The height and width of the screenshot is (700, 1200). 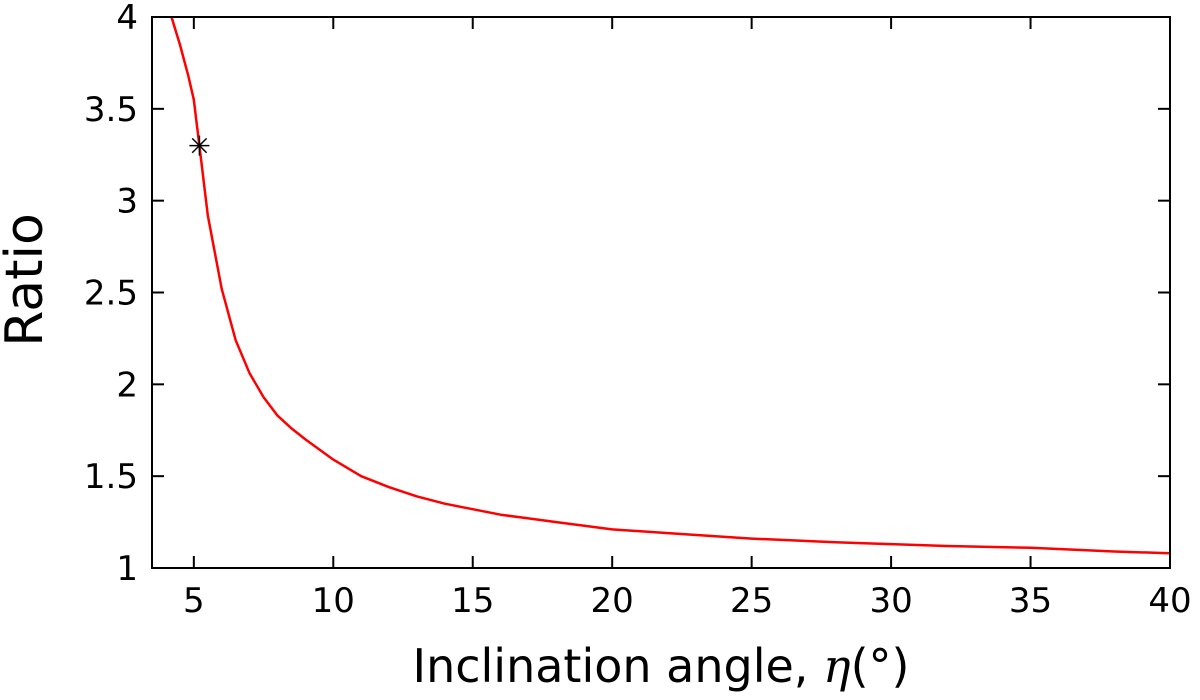 What do you see at coordinates (890, 601) in the screenshot?
I see `x-tick-label: 30` at bounding box center [890, 601].